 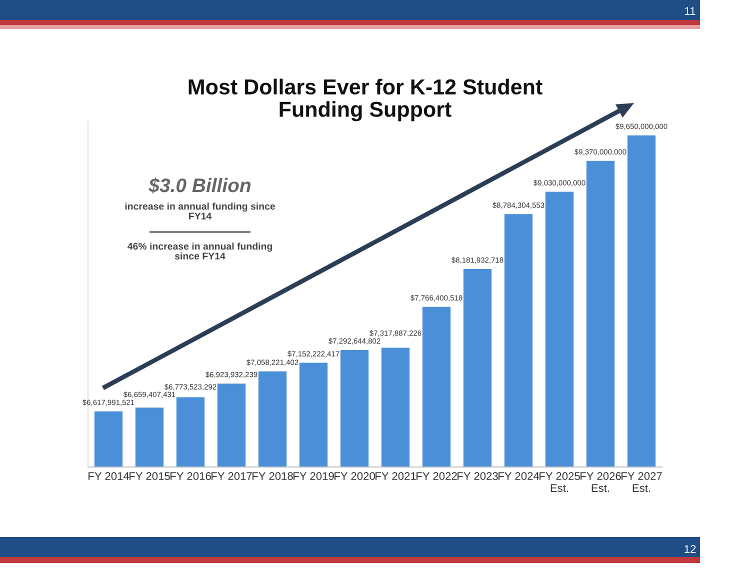 What do you see at coordinates (314, 476) in the screenshot?
I see `x-tick-label: FY 2019` at bounding box center [314, 476].